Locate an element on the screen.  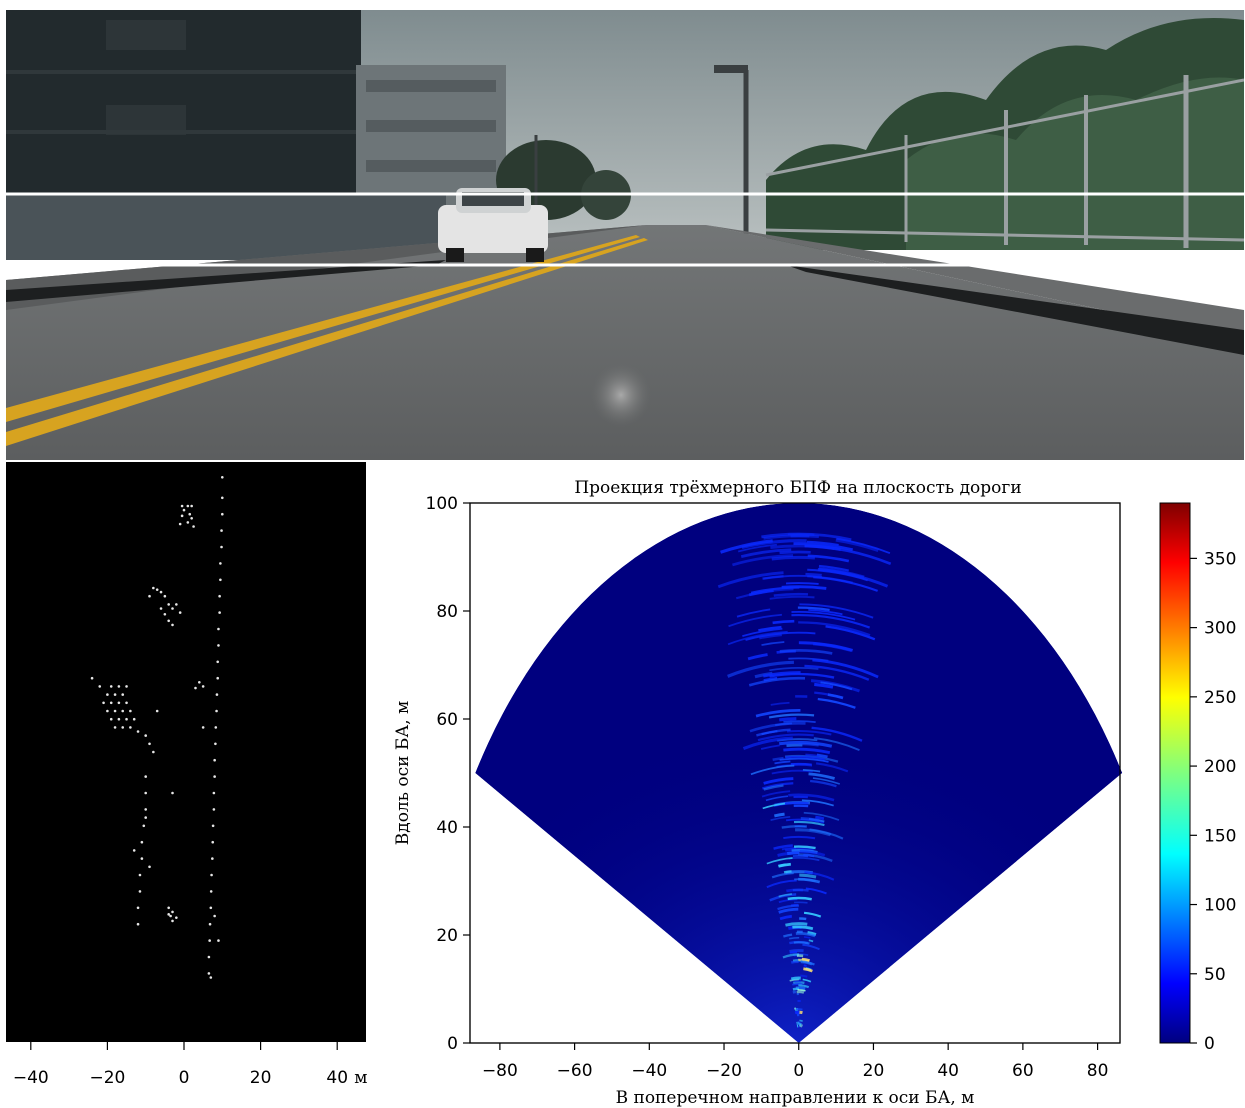
fft-x-ticks: −80 −60 −40 −20 0 20 40 60 80 is located at coordinates (795, 1062).